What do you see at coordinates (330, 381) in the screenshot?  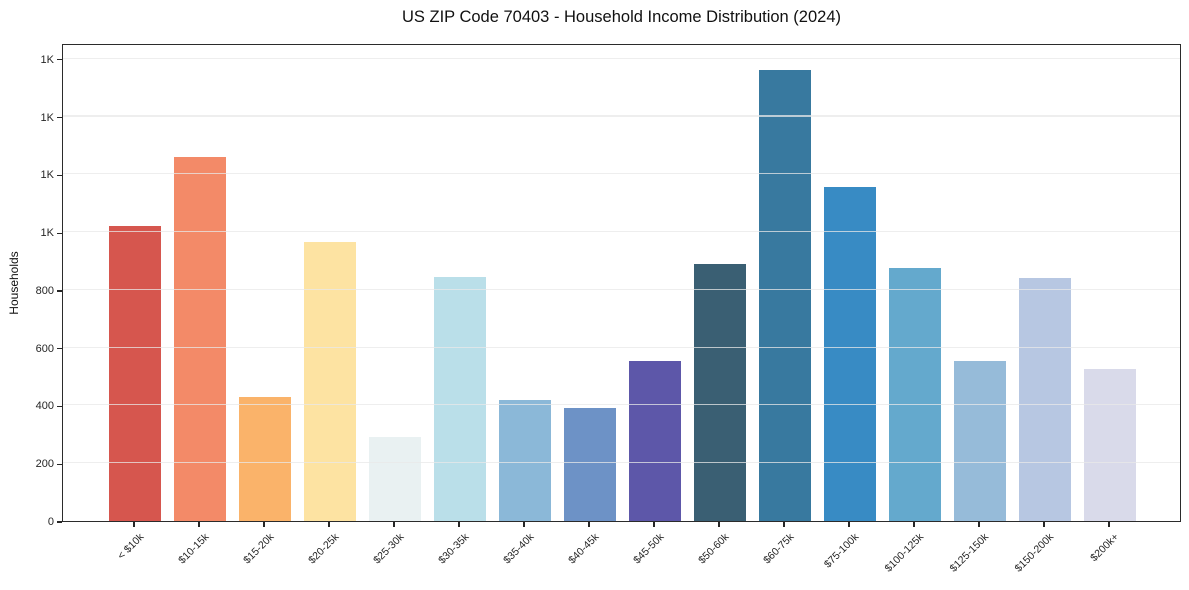 I see `bar-$20-25k` at bounding box center [330, 381].